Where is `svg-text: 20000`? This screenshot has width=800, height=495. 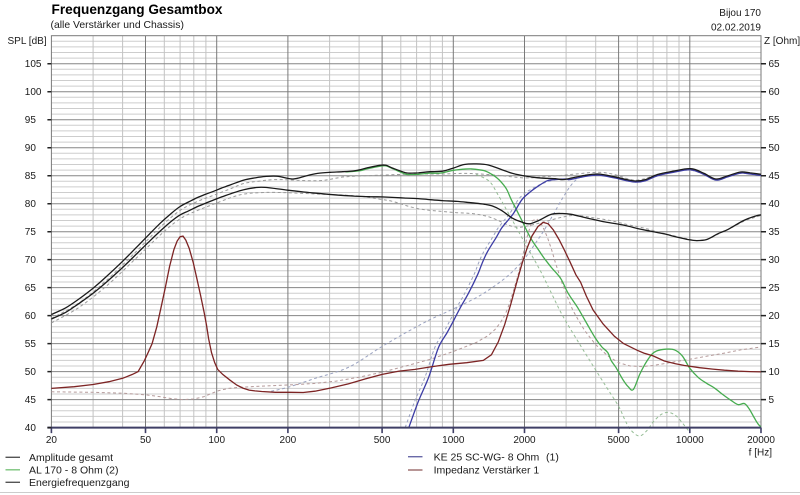 svg-text: 20000 is located at coordinates (761, 440).